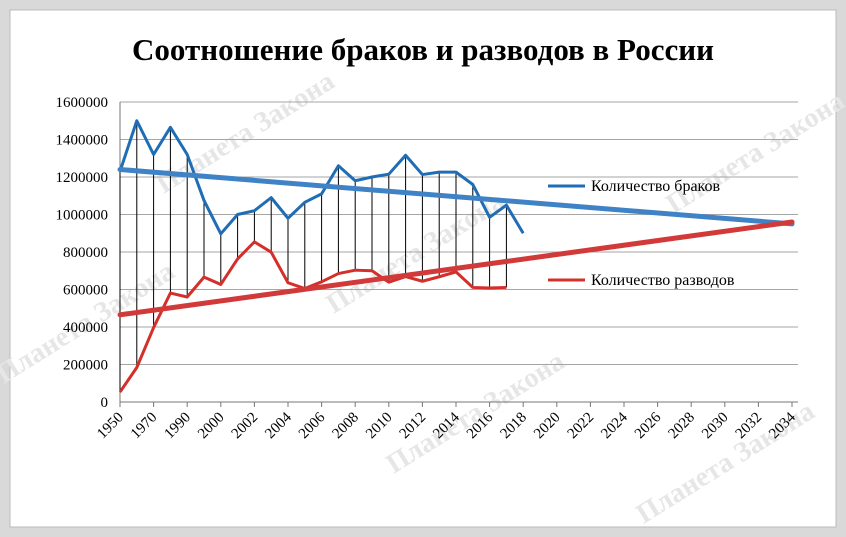 This screenshot has height=537, width=846. I want to click on legend-label: Количество браков, so click(656, 186).